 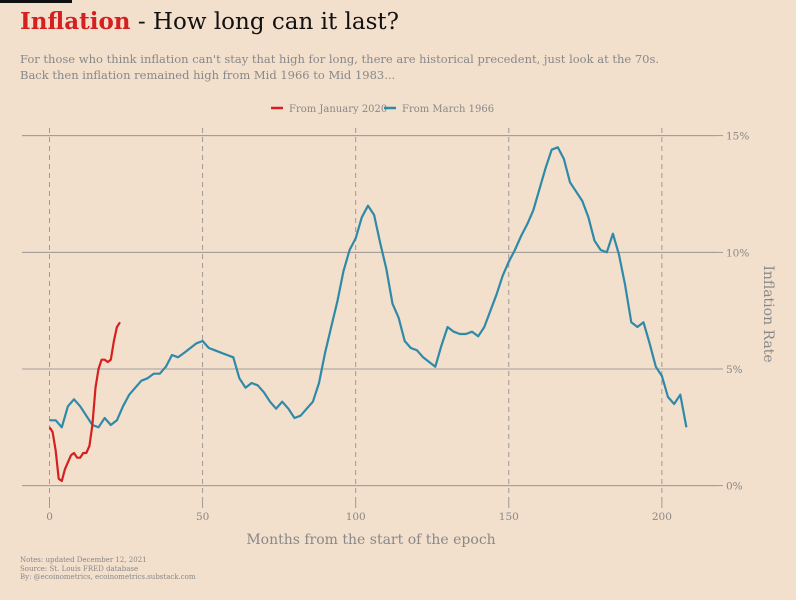 What do you see at coordinates (734, 487) in the screenshot?
I see `y-tick-label: 0%` at bounding box center [734, 487].